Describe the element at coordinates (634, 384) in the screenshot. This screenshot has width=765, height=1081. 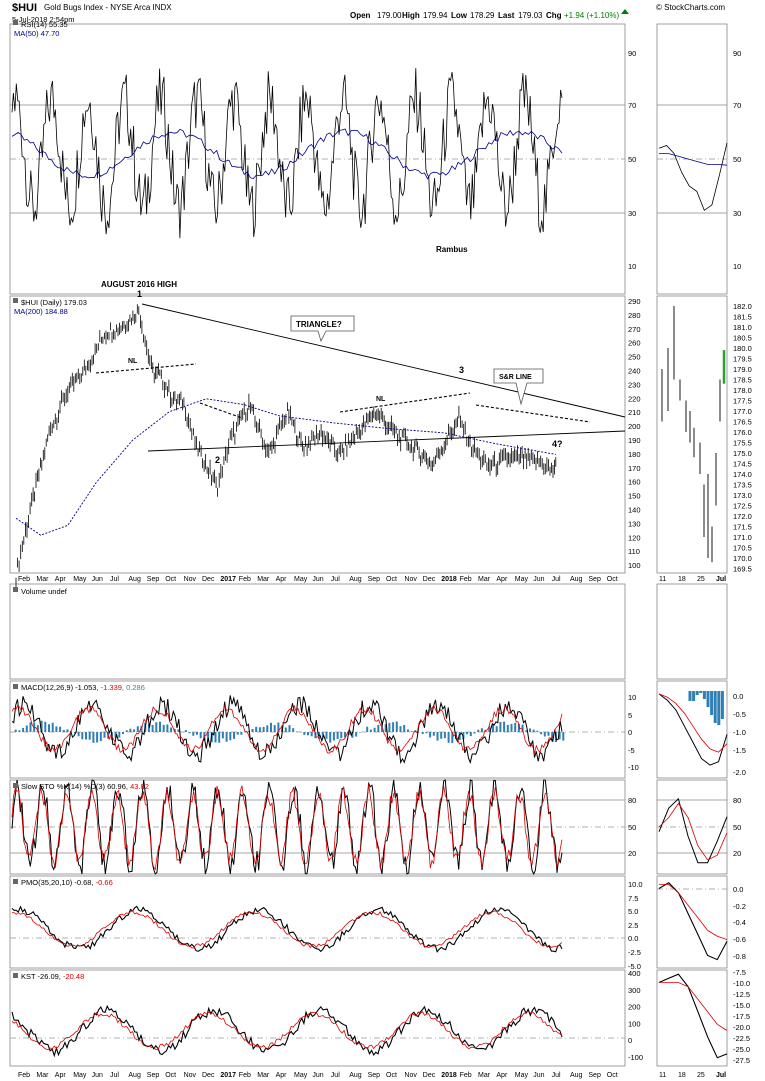
I see `y-tick-label: 230` at that location.